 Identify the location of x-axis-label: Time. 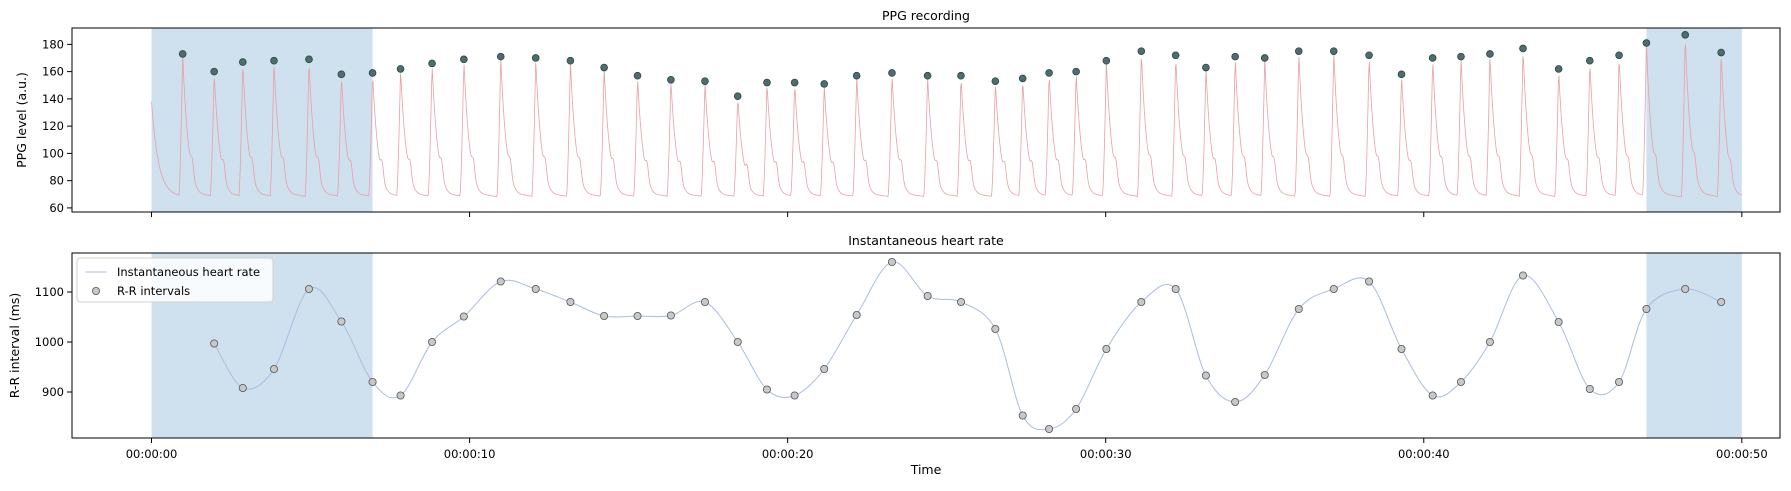
(926, 469).